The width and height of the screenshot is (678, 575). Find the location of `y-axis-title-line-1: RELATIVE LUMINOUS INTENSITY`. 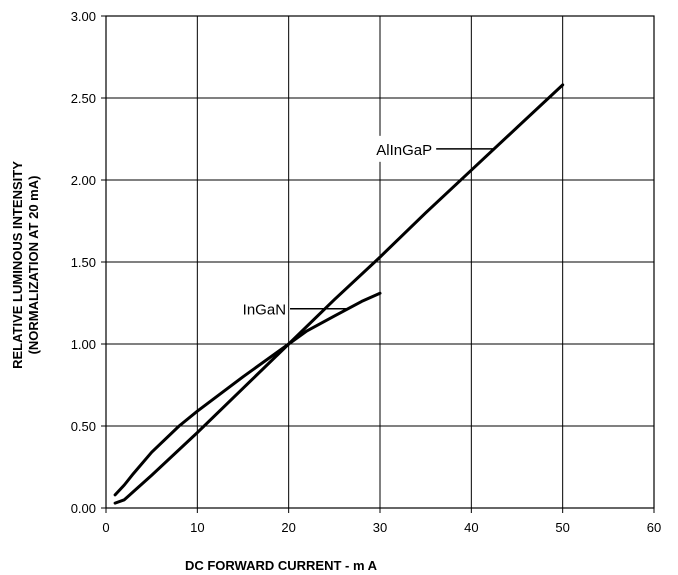

y-axis-title-line-1: RELATIVE LUMINOUS INTENSITY is located at coordinates (17, 265).